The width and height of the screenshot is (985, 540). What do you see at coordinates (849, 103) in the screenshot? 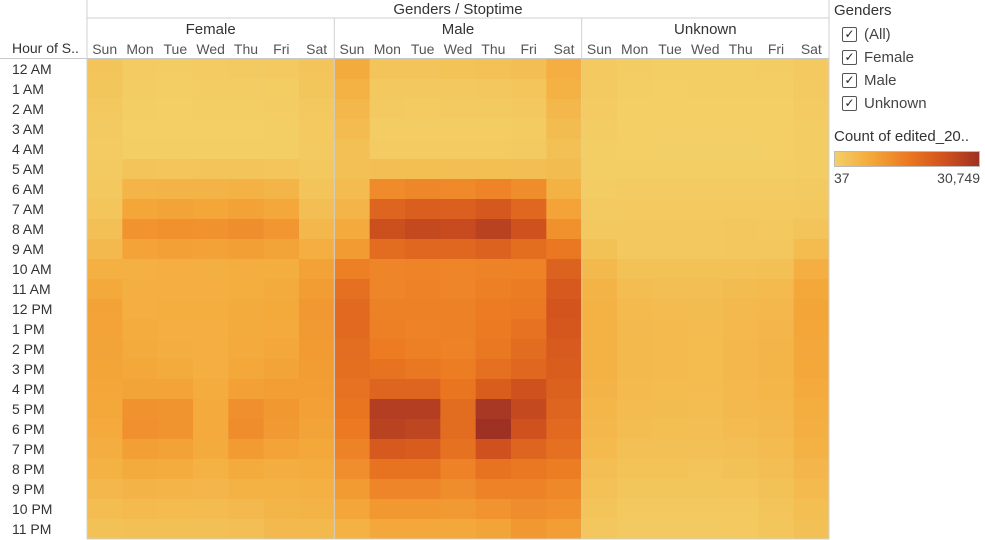
I see `checkbox-checked-icon: ✓` at bounding box center [849, 103].